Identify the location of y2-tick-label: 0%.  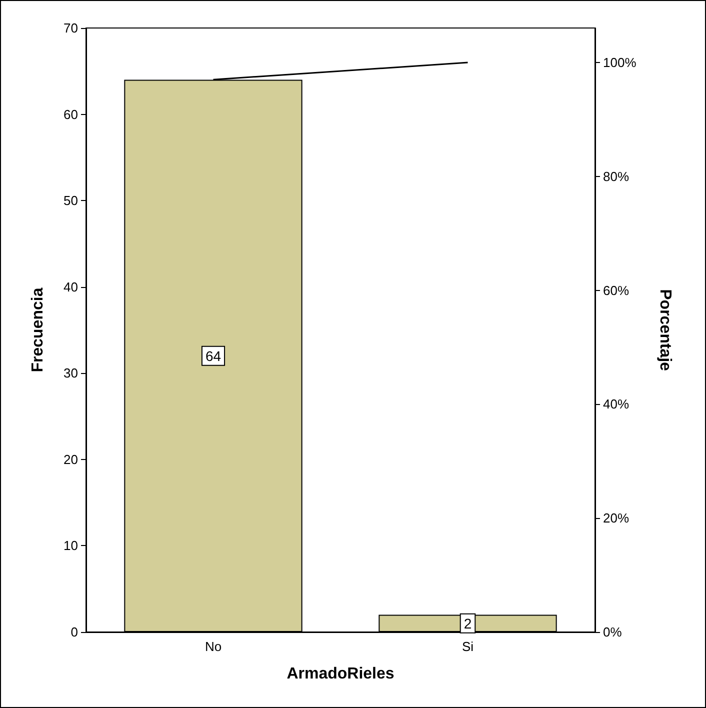
(612, 632).